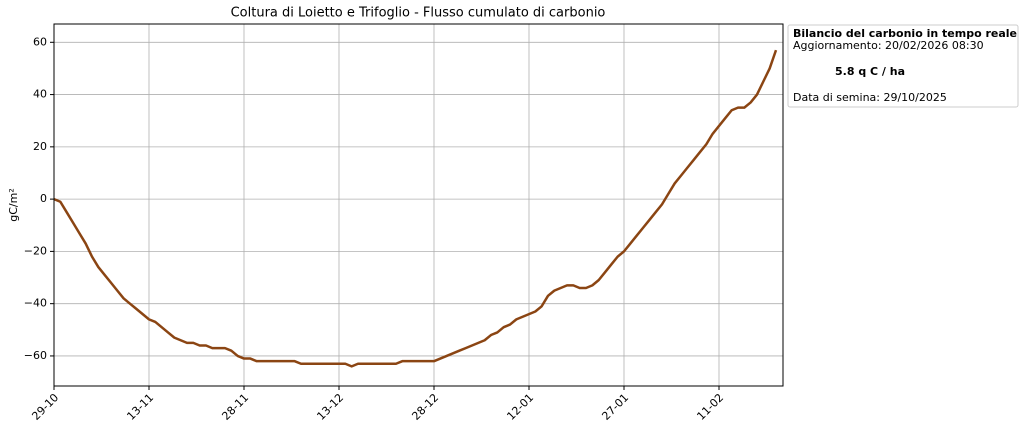  What do you see at coordinates (40, 146) in the screenshot?
I see `y-tick-label: 20` at bounding box center [40, 146].